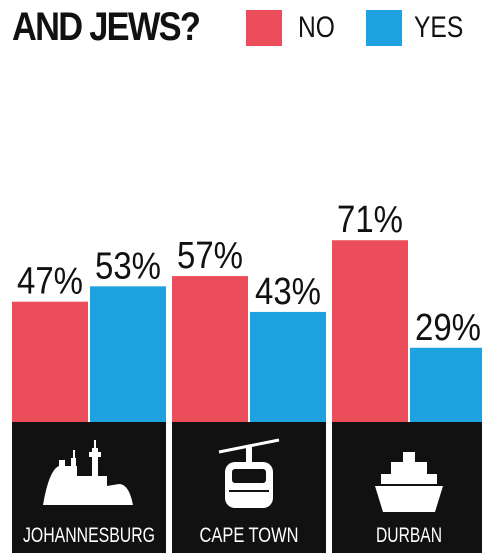 The image size is (482, 553). Describe the element at coordinates (50, 282) in the screenshot. I see `value-label-johannesburg-no: 47%` at that location.